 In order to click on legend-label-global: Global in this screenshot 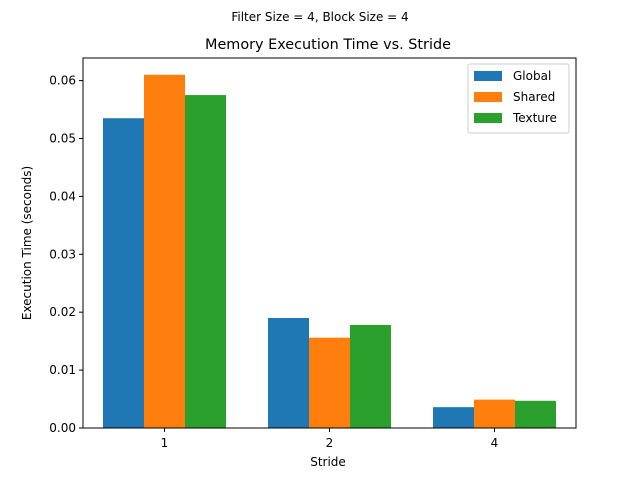, I will do `click(532, 76)`.